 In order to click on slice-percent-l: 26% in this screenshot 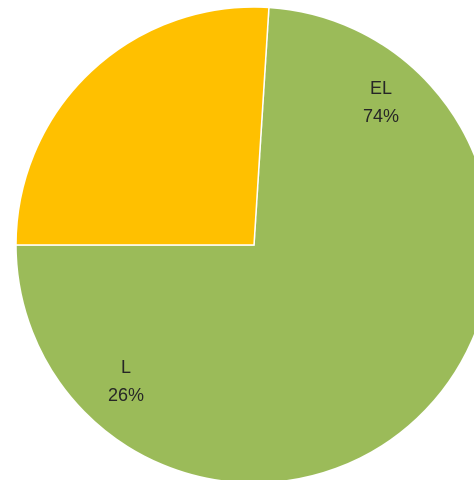, I will do `click(126, 395)`.